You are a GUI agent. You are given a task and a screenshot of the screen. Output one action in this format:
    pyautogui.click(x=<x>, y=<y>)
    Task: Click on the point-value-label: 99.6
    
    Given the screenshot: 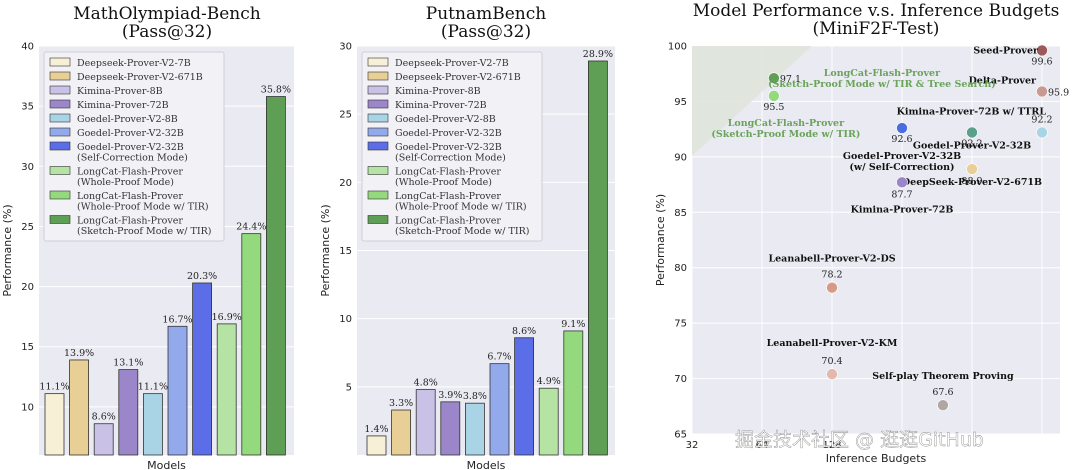 What is the action you would take?
    pyautogui.click(x=1041, y=61)
    